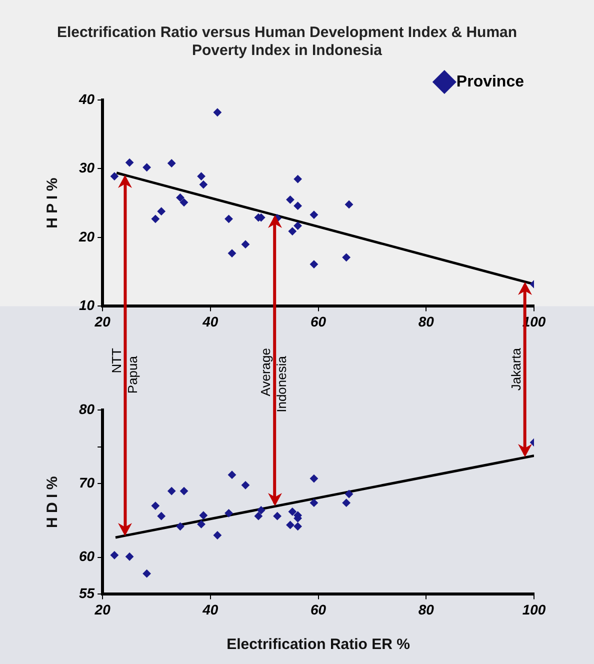 The image size is (594, 664). Describe the element at coordinates (534, 609) in the screenshot. I see `x-tick-label: 100` at that location.